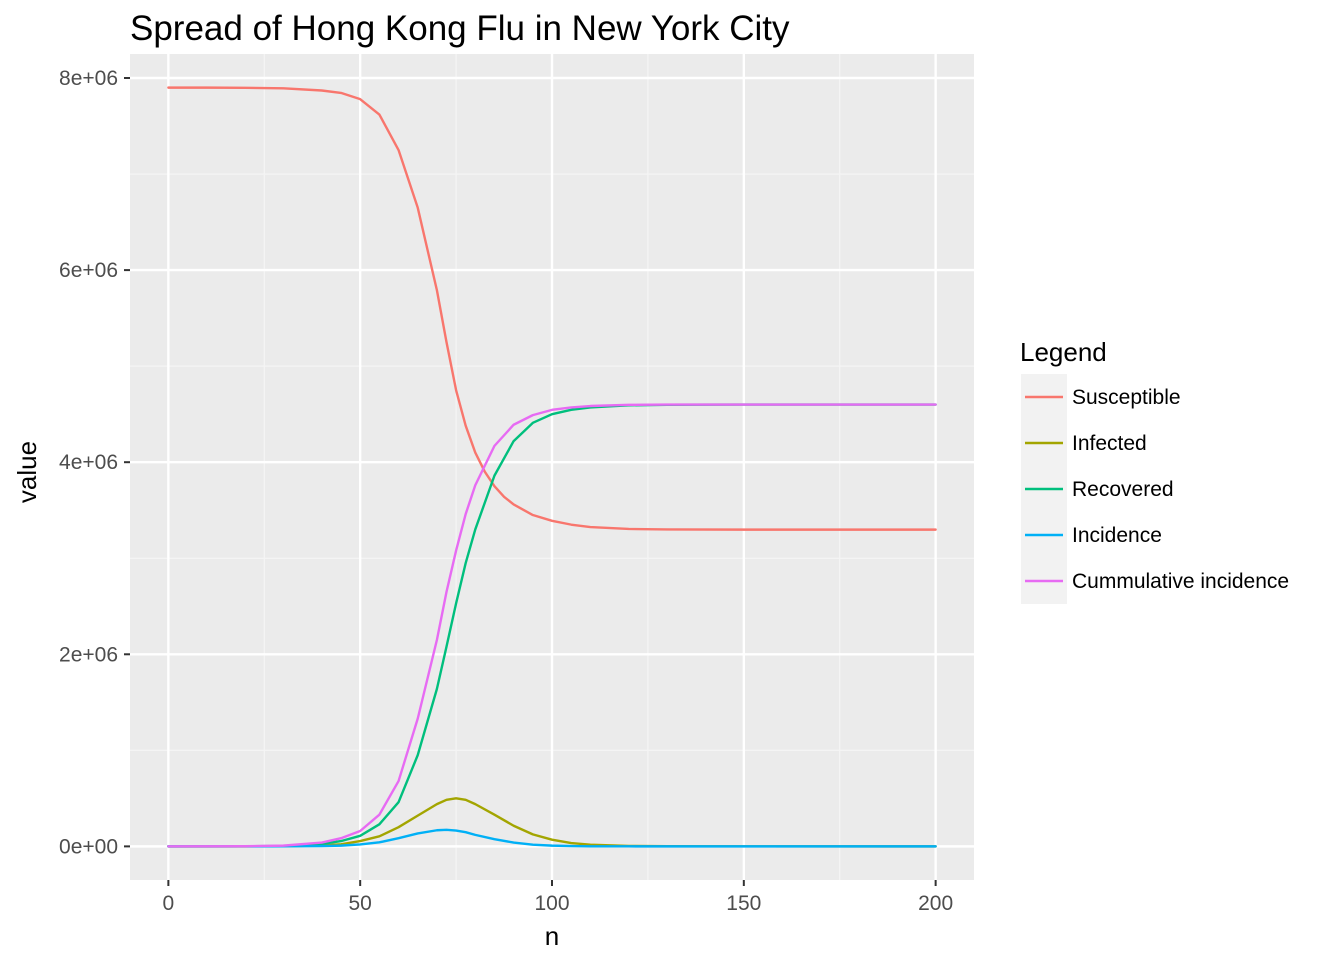 The width and height of the screenshot is (1344, 960). Describe the element at coordinates (1126, 397) in the screenshot. I see `legend-label: Susceptible` at that location.